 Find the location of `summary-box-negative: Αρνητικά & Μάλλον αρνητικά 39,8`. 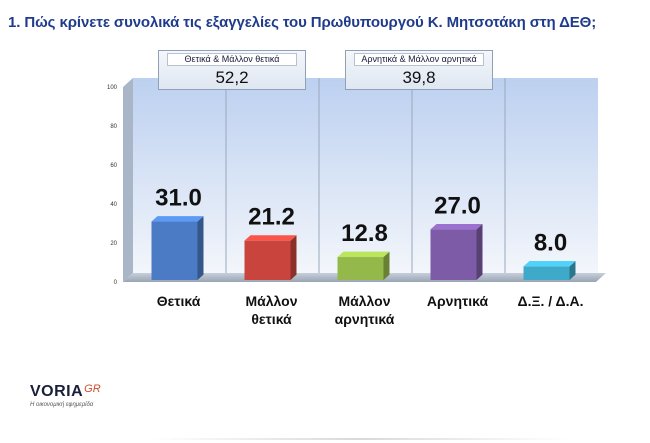

summary-box-negative: Αρνητικά & Μάλλον αρνητικά 39,8 is located at coordinates (419, 70).